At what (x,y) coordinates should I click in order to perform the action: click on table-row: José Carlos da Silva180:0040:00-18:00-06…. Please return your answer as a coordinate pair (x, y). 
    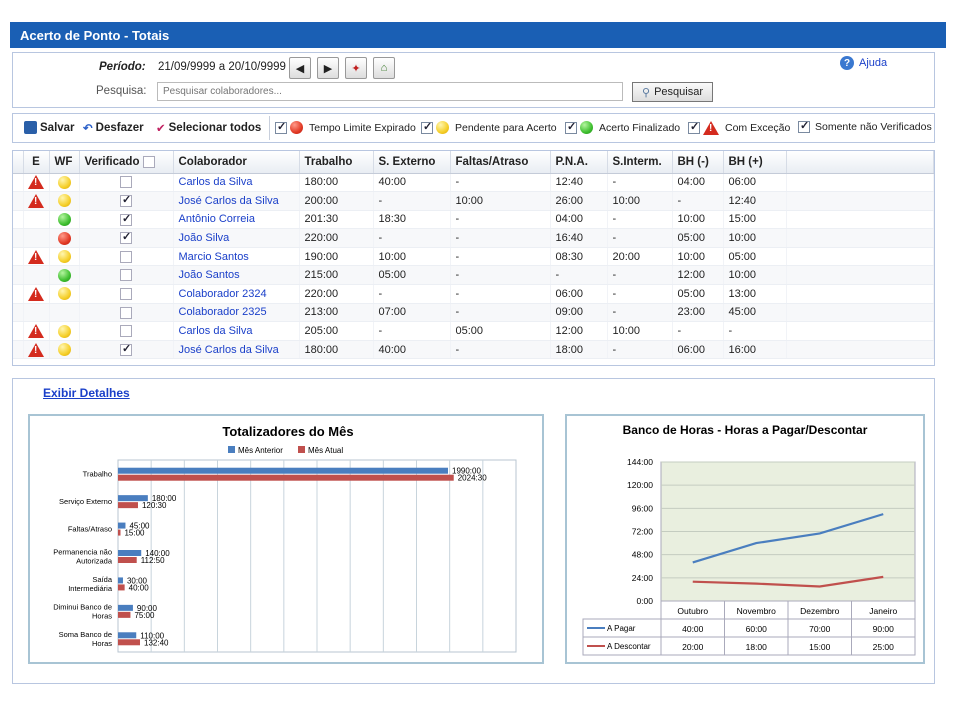
    Looking at the image, I should click on (473, 350).